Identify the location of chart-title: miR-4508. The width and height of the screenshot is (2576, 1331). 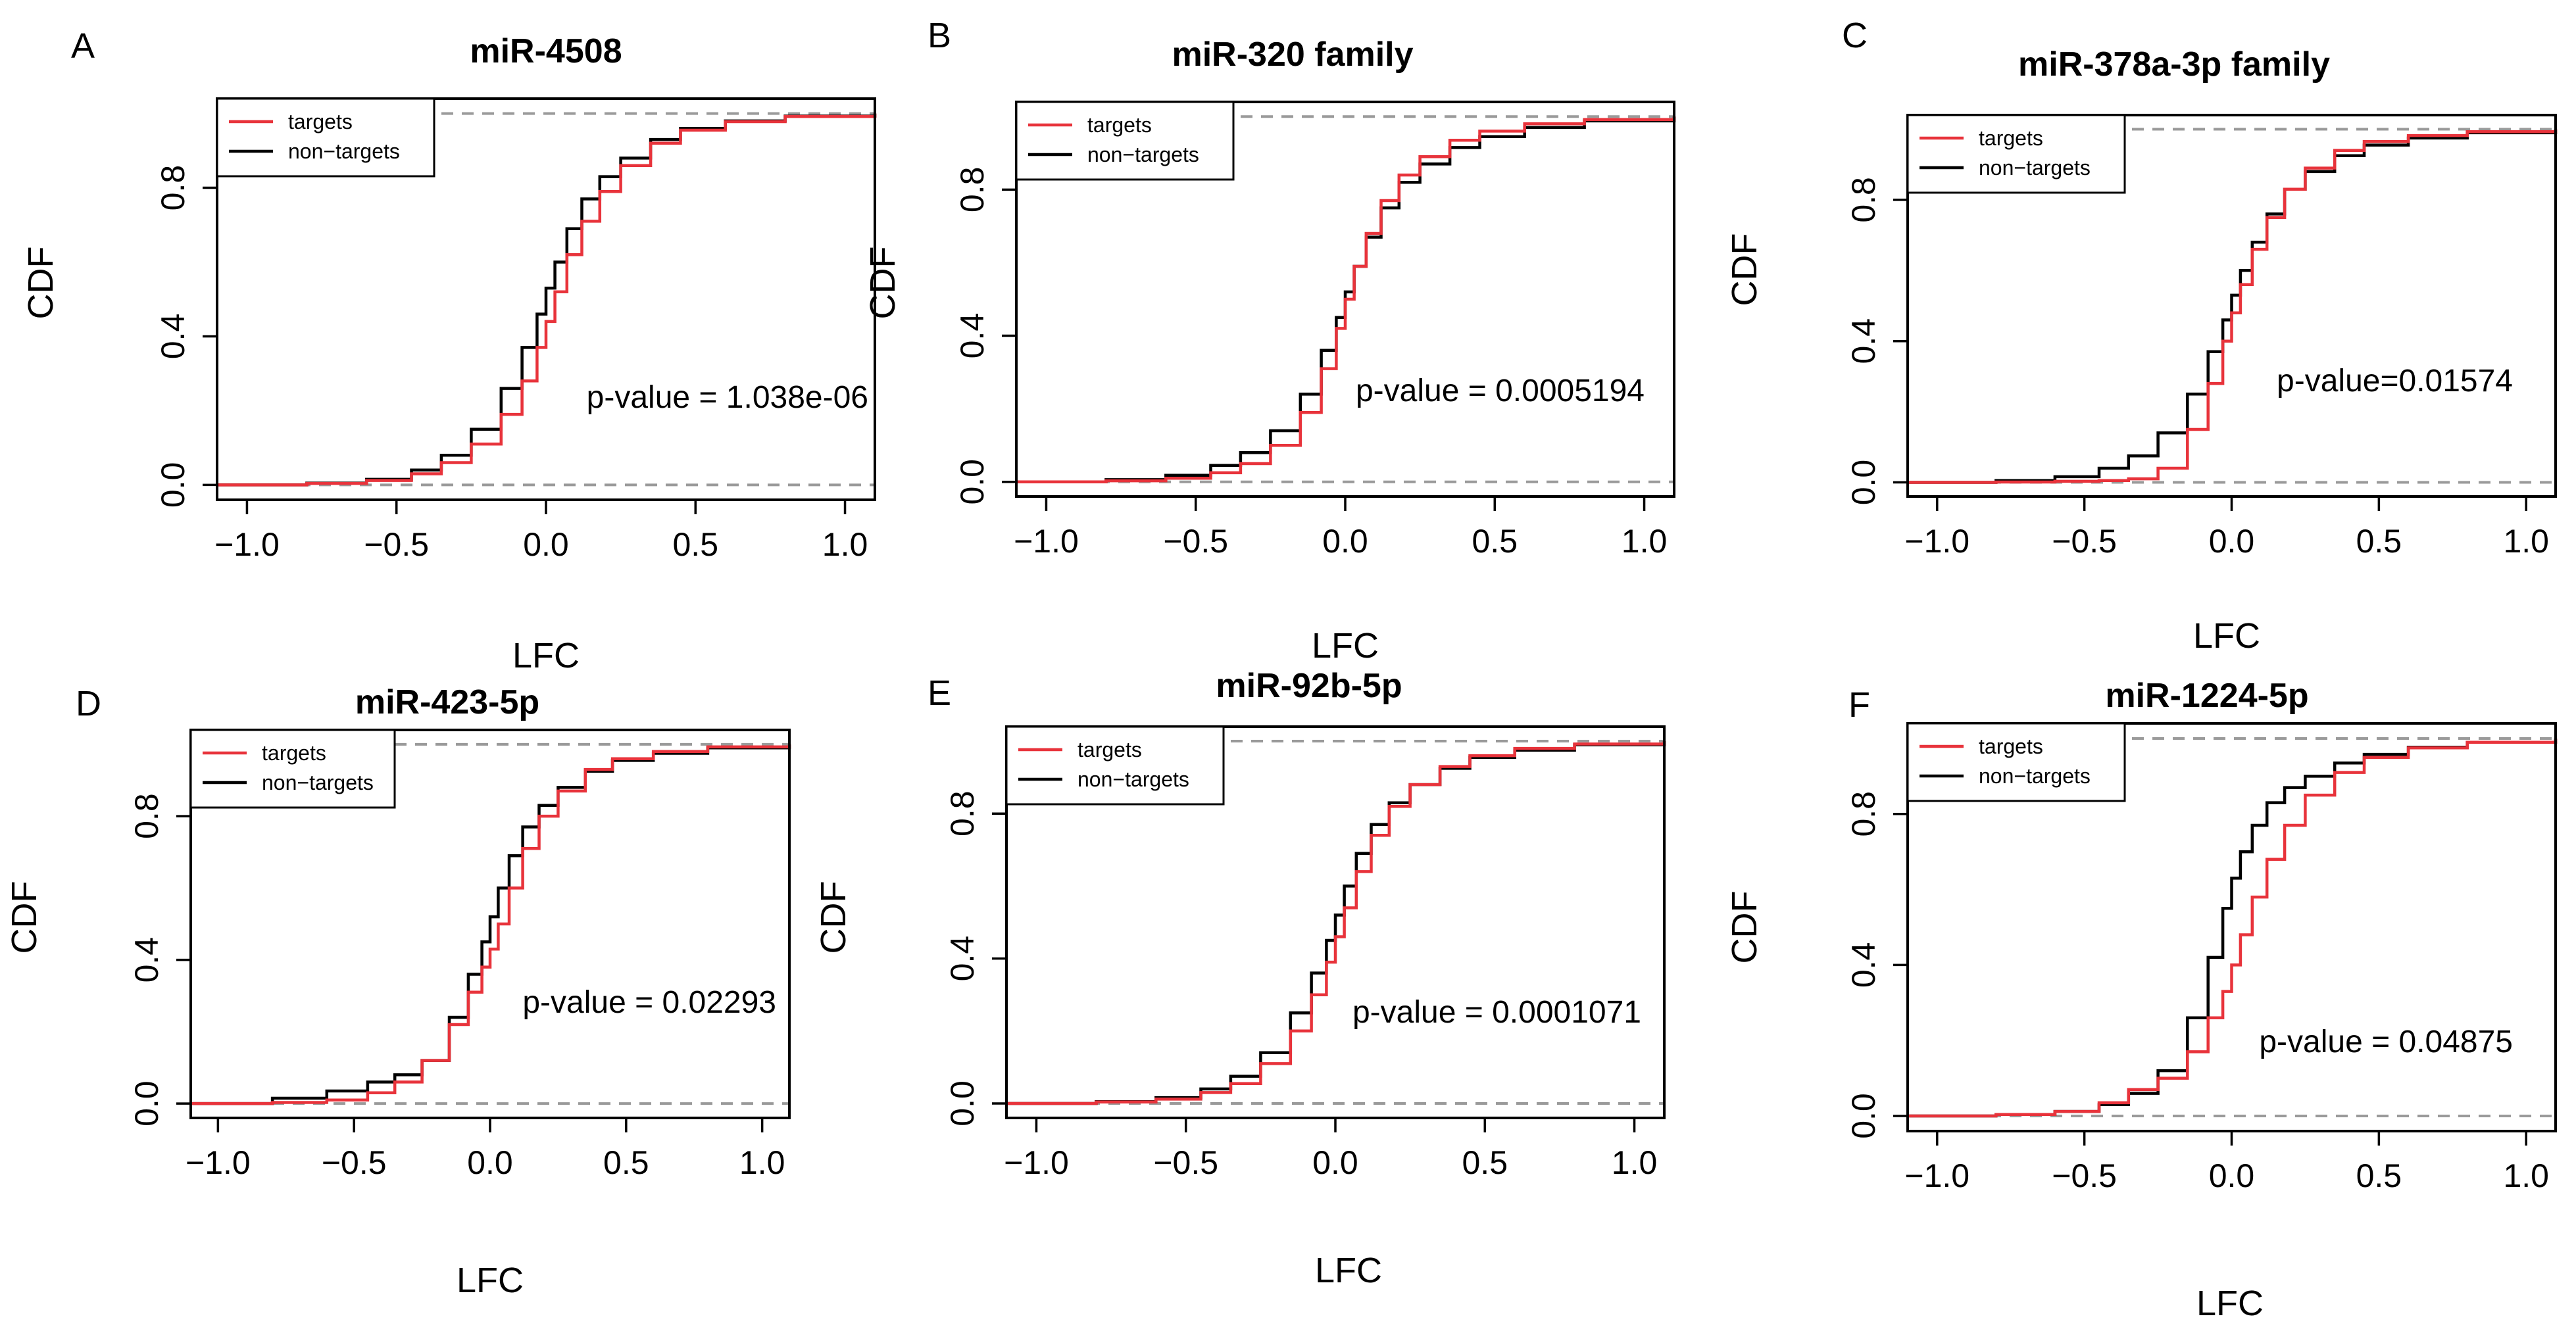
(546, 51).